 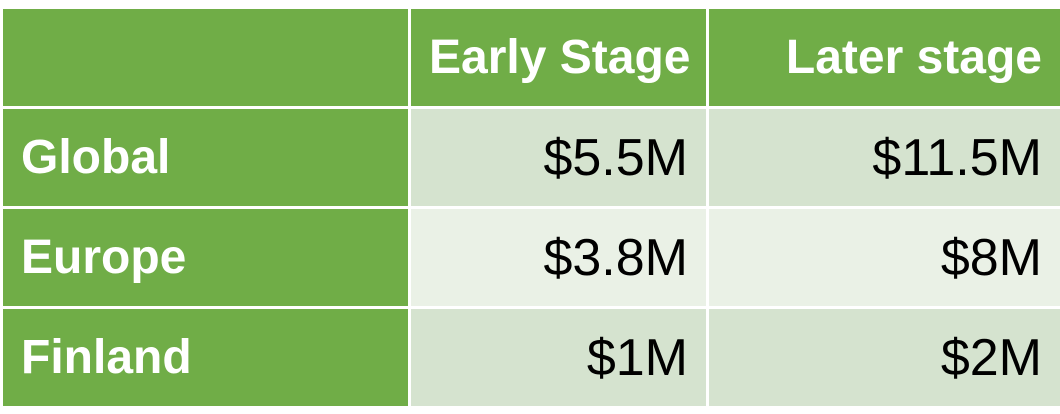 I want to click on cell-europe-later-stage: $8M, so click(x=883, y=257).